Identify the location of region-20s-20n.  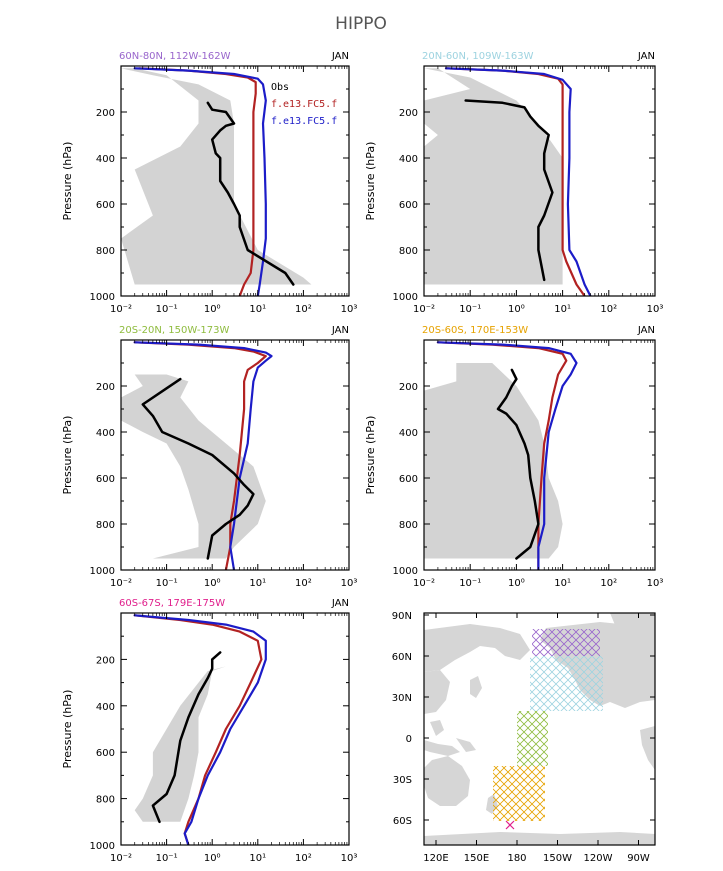
(532, 738).